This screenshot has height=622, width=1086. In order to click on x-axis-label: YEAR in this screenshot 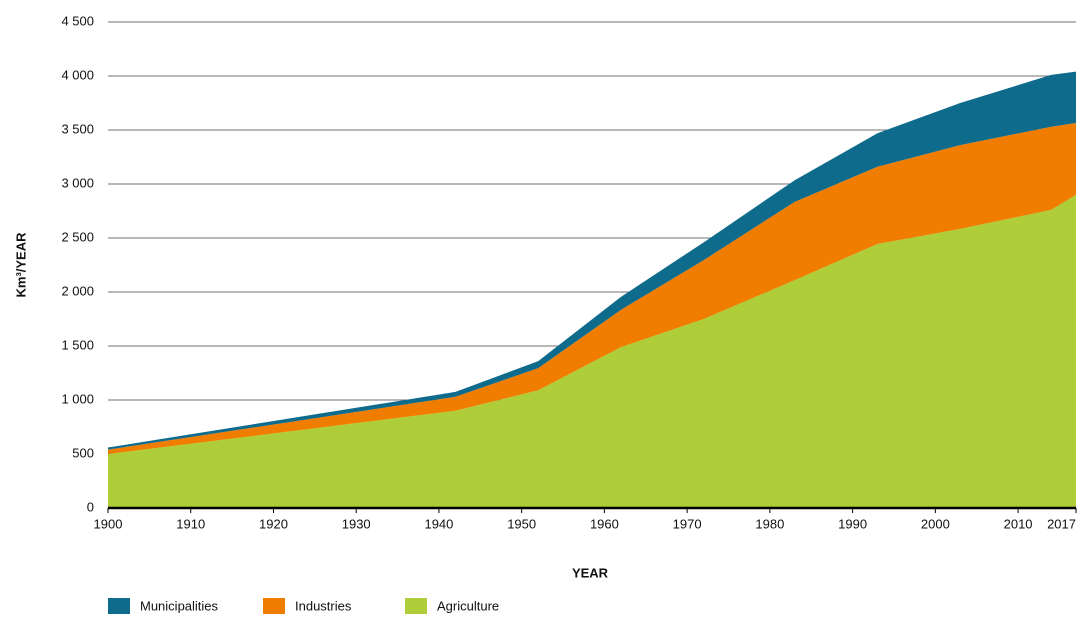, I will do `click(590, 572)`.